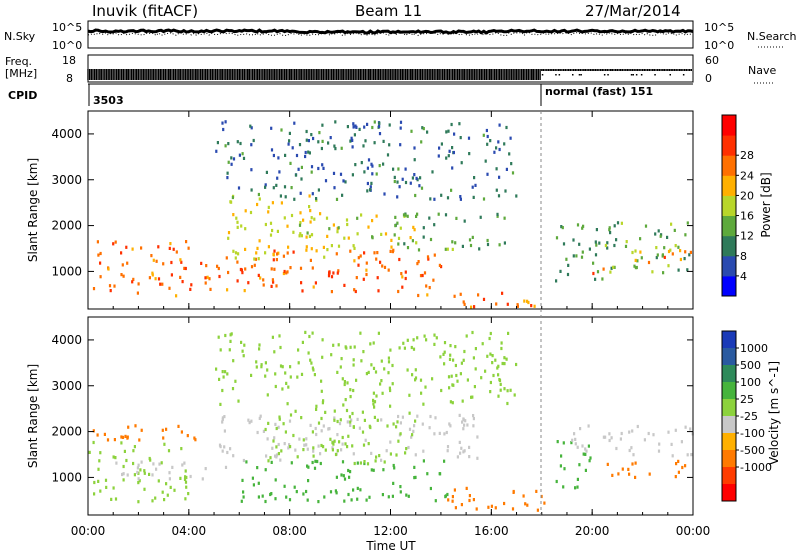  What do you see at coordinates (743, 276) in the screenshot?
I see `power-colorbar-tick-label-0: 4` at bounding box center [743, 276].